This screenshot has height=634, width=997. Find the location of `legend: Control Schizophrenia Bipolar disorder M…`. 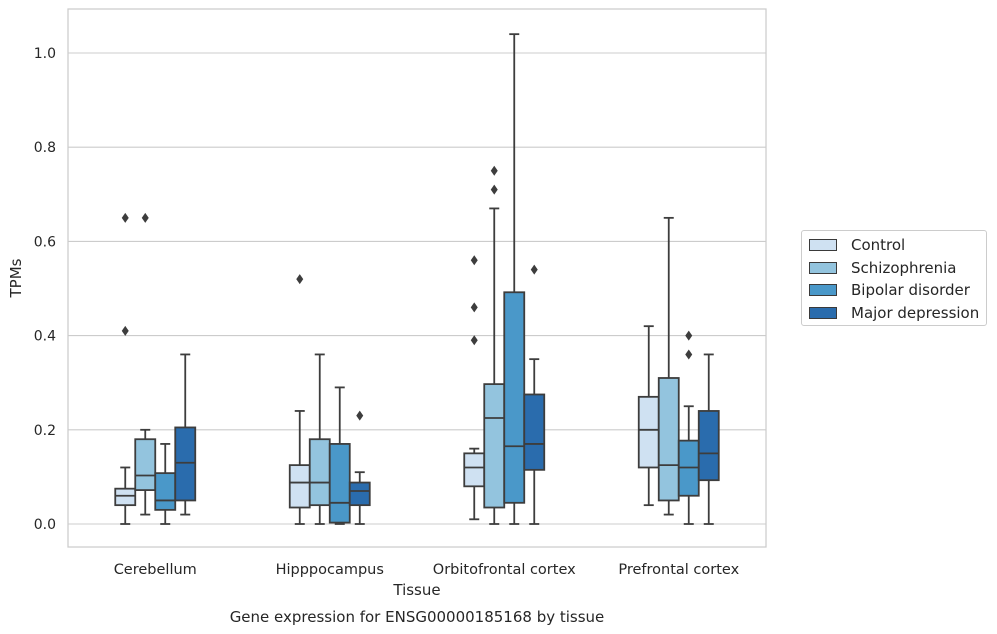

legend: Control Schizophrenia Bipolar disorder M… is located at coordinates (894, 278).